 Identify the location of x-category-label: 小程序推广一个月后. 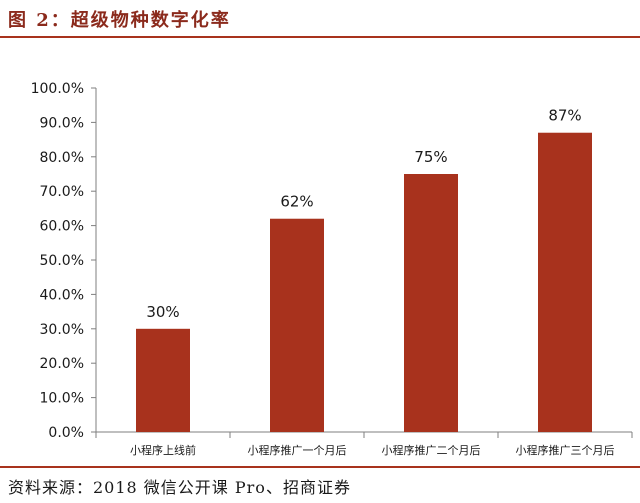
(297, 450).